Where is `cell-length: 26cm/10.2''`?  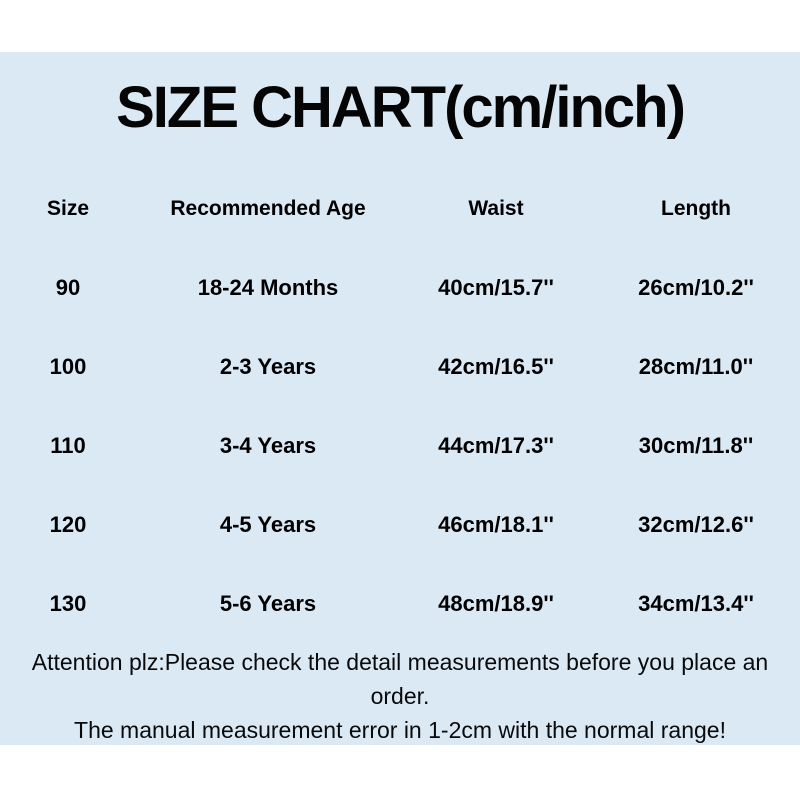 cell-length: 26cm/10.2'' is located at coordinates (696, 287).